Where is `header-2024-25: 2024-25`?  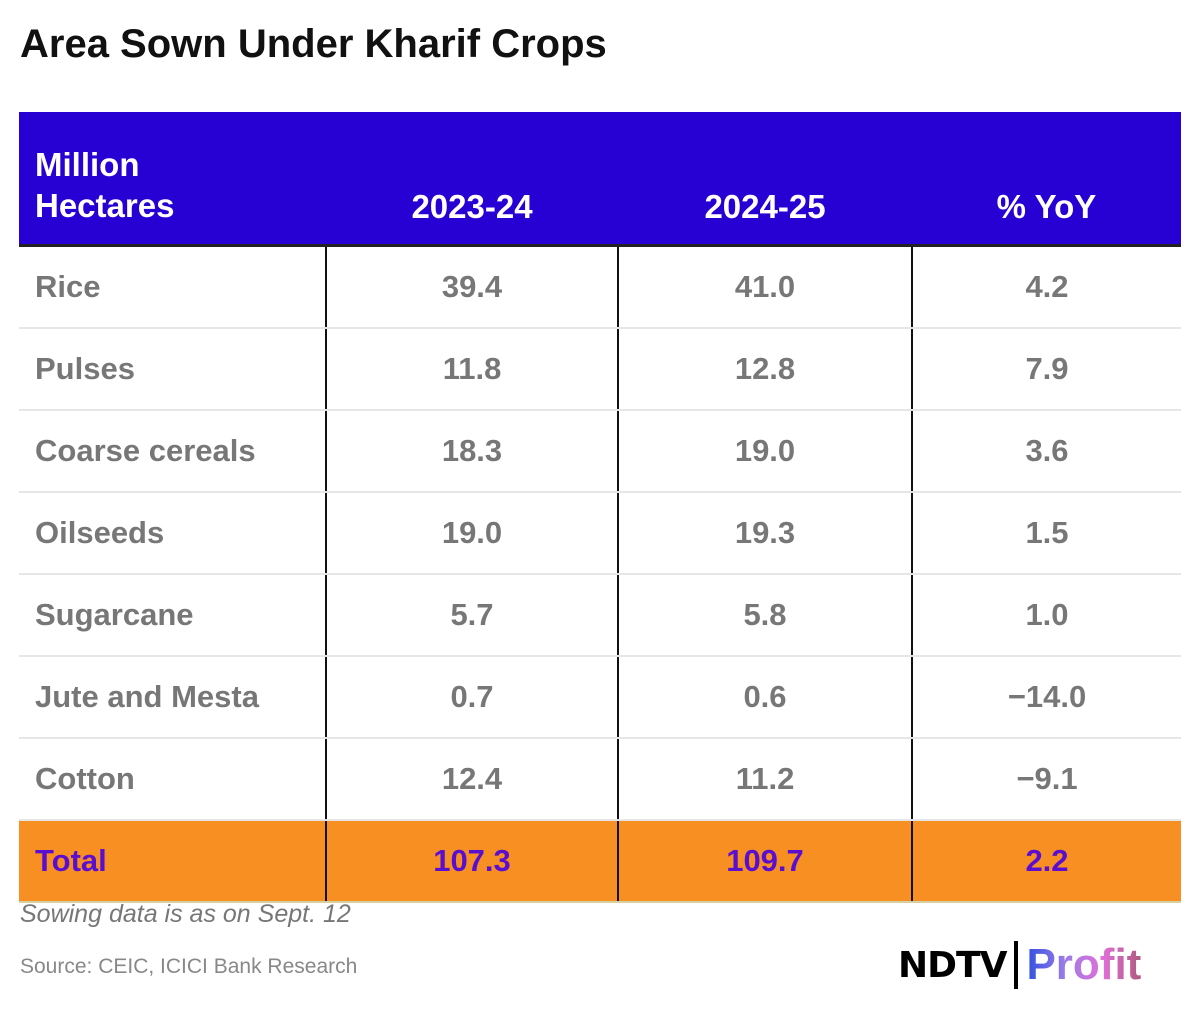
header-2024-25: 2024-25 is located at coordinates (765, 179).